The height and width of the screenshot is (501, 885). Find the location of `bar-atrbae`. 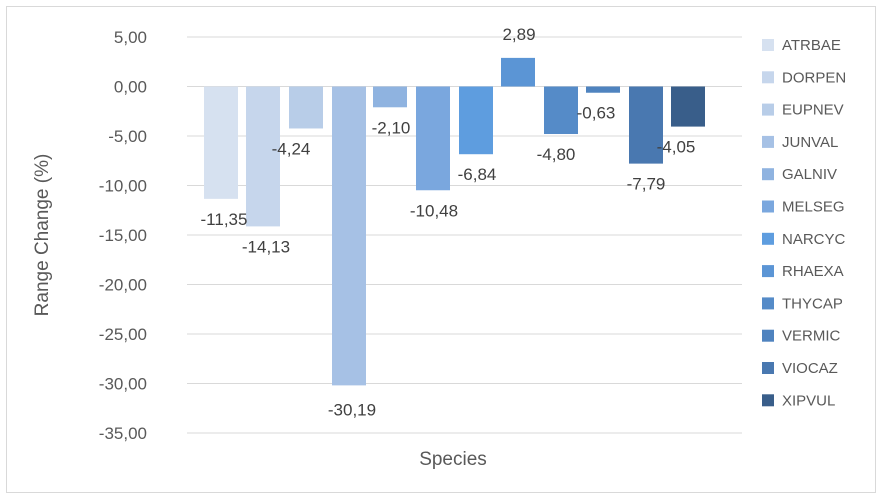

bar-atrbae is located at coordinates (221, 142).